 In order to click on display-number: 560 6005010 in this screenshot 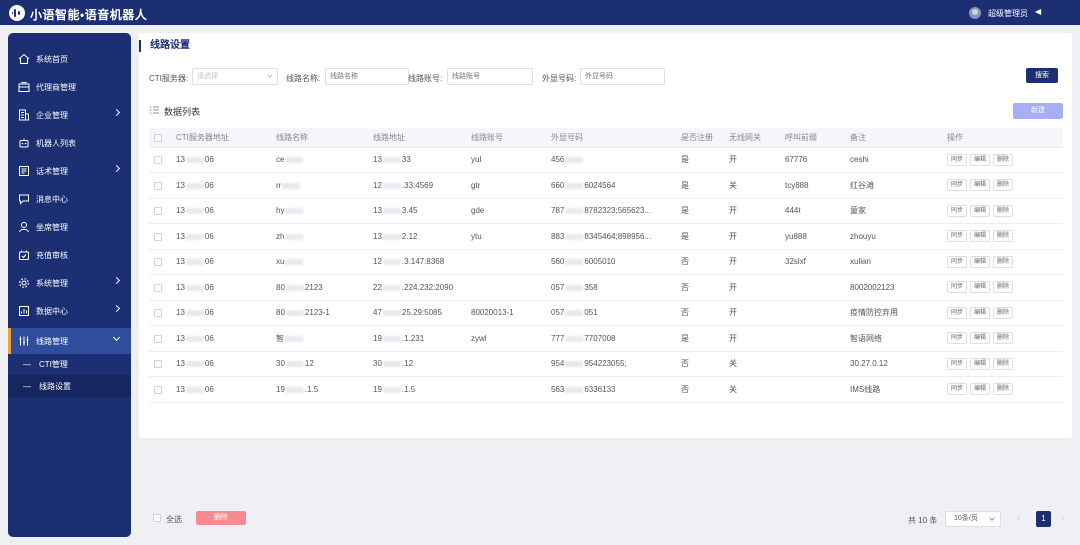, I will do `click(583, 261)`.